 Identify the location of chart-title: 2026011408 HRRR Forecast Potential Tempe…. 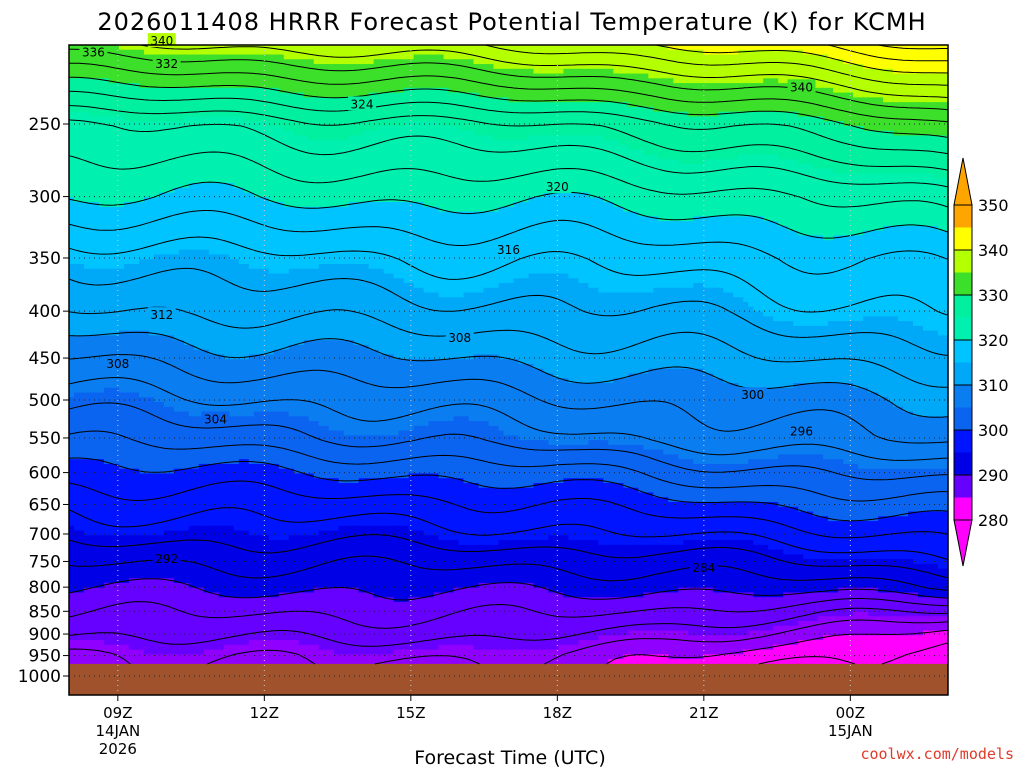
(511, 22).